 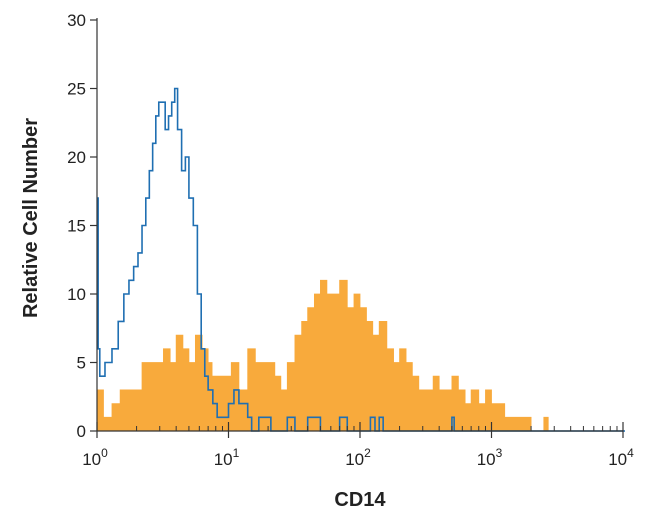 What do you see at coordinates (76, 157) in the screenshot?
I see `y-tick-label-20: 20` at bounding box center [76, 157].